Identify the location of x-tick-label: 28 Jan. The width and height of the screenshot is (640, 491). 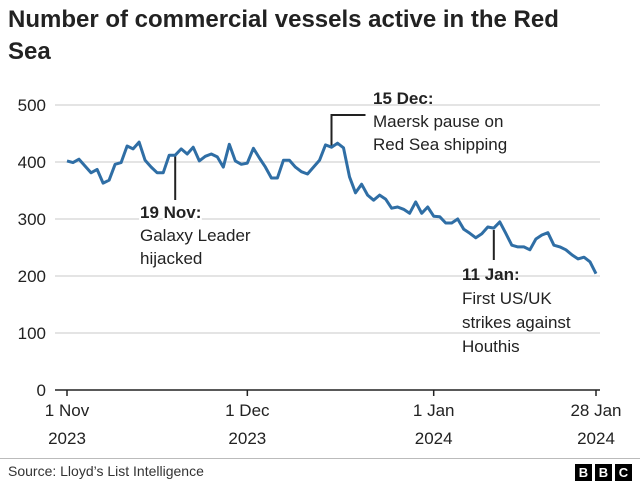
(595, 410).